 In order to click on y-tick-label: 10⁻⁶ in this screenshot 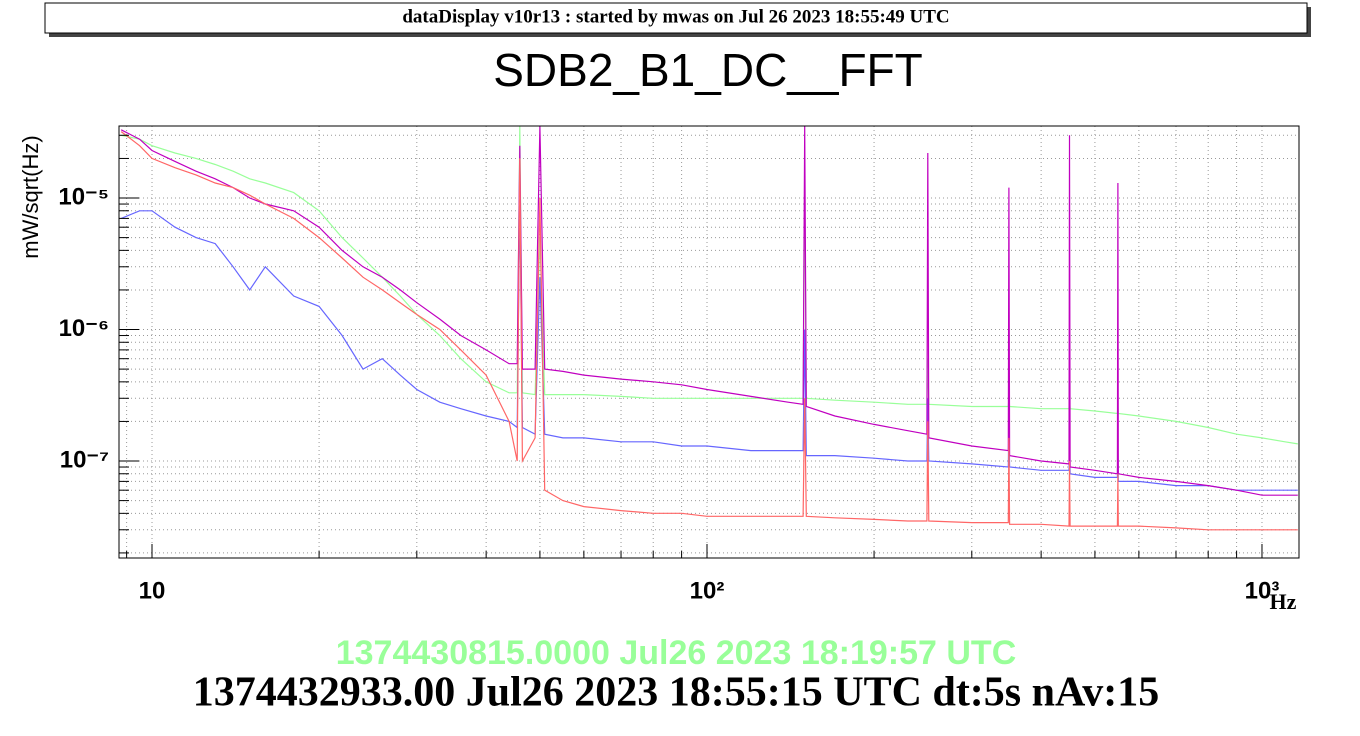, I will do `click(84, 328)`.